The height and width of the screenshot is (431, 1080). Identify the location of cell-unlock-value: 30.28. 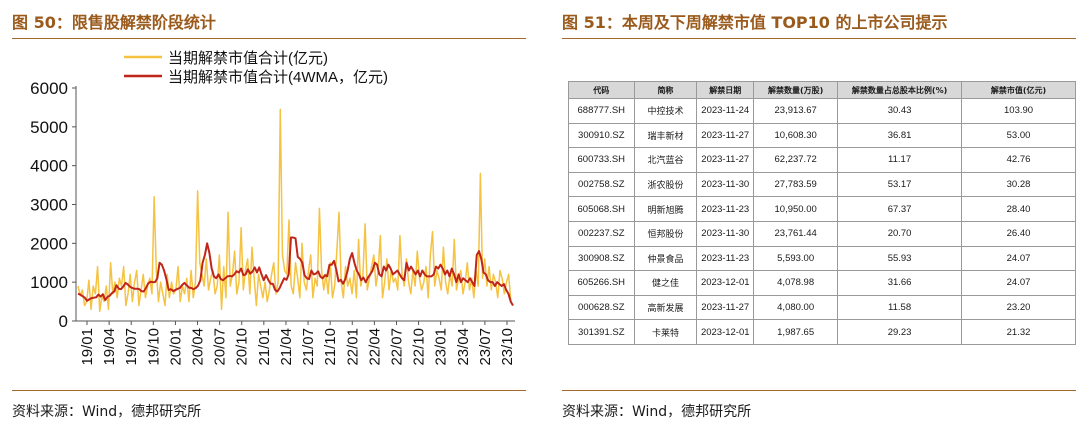
(1018, 184).